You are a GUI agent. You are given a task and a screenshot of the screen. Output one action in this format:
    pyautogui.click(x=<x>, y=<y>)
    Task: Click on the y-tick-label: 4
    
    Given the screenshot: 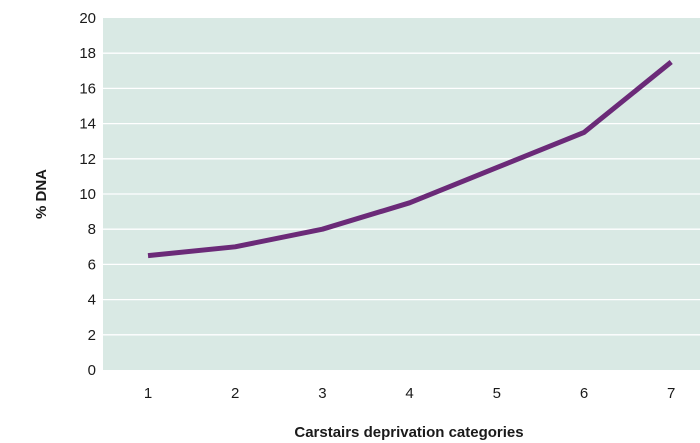 What is the action you would take?
    pyautogui.click(x=92, y=300)
    